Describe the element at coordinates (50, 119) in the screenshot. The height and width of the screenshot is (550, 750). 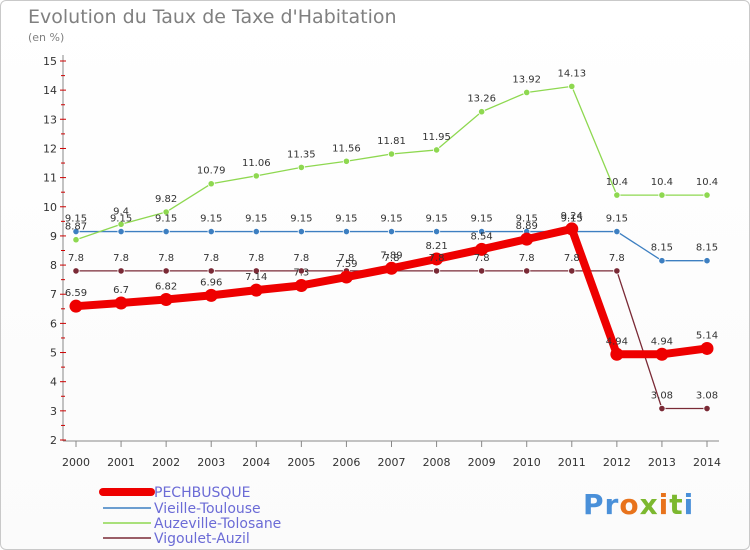
I see `y-tick-label: 13` at that location.